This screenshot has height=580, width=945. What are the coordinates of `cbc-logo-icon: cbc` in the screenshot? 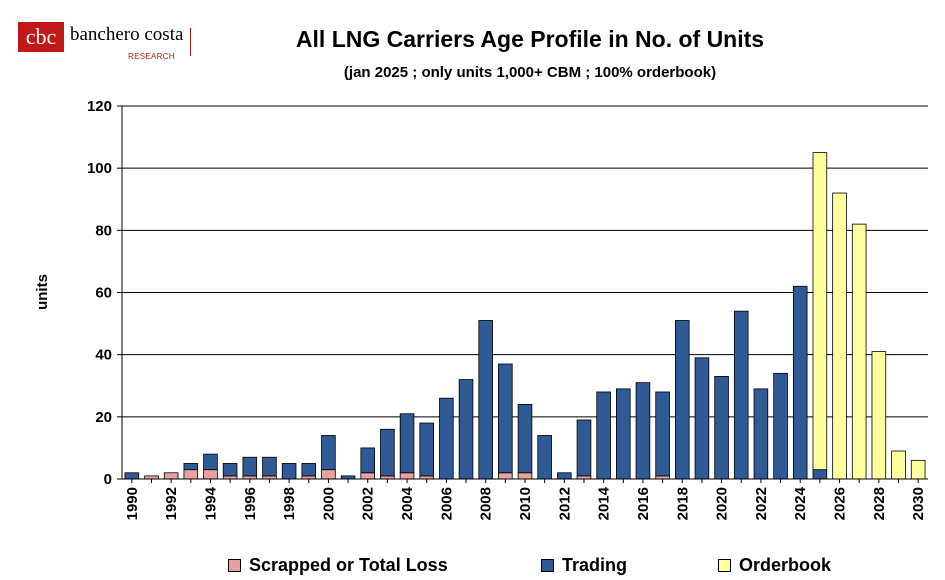 It's located at (41, 37).